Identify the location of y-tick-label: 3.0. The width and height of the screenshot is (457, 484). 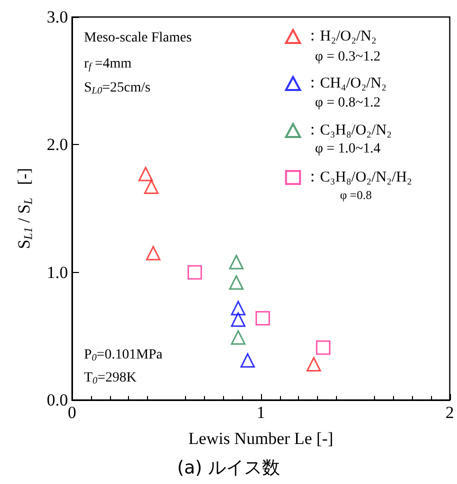
(57, 17).